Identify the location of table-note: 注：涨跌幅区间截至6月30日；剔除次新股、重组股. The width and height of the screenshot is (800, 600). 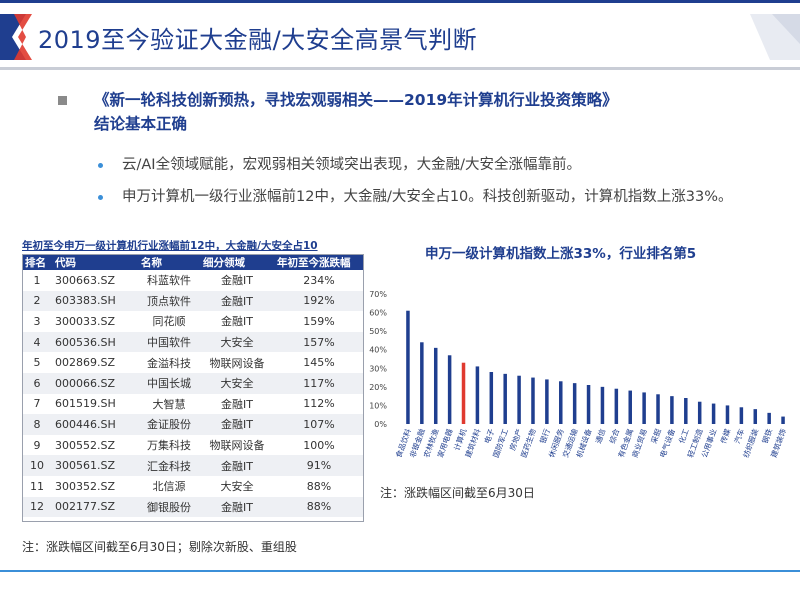
(159, 547).